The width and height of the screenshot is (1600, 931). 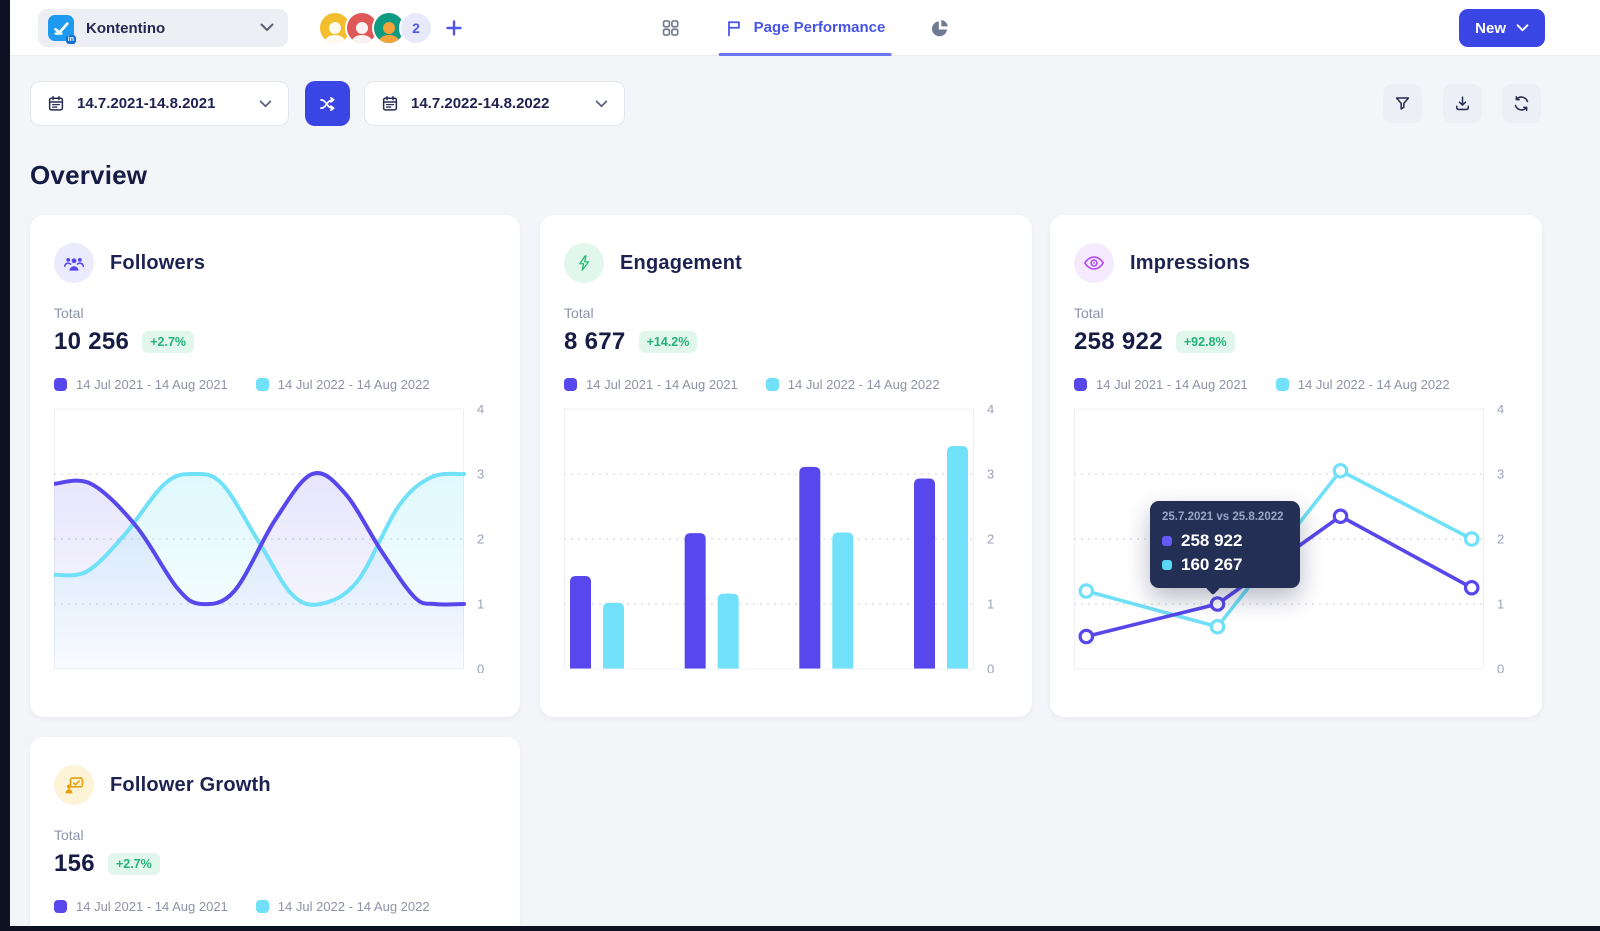 I want to click on svg-text: 3, so click(x=990, y=474).